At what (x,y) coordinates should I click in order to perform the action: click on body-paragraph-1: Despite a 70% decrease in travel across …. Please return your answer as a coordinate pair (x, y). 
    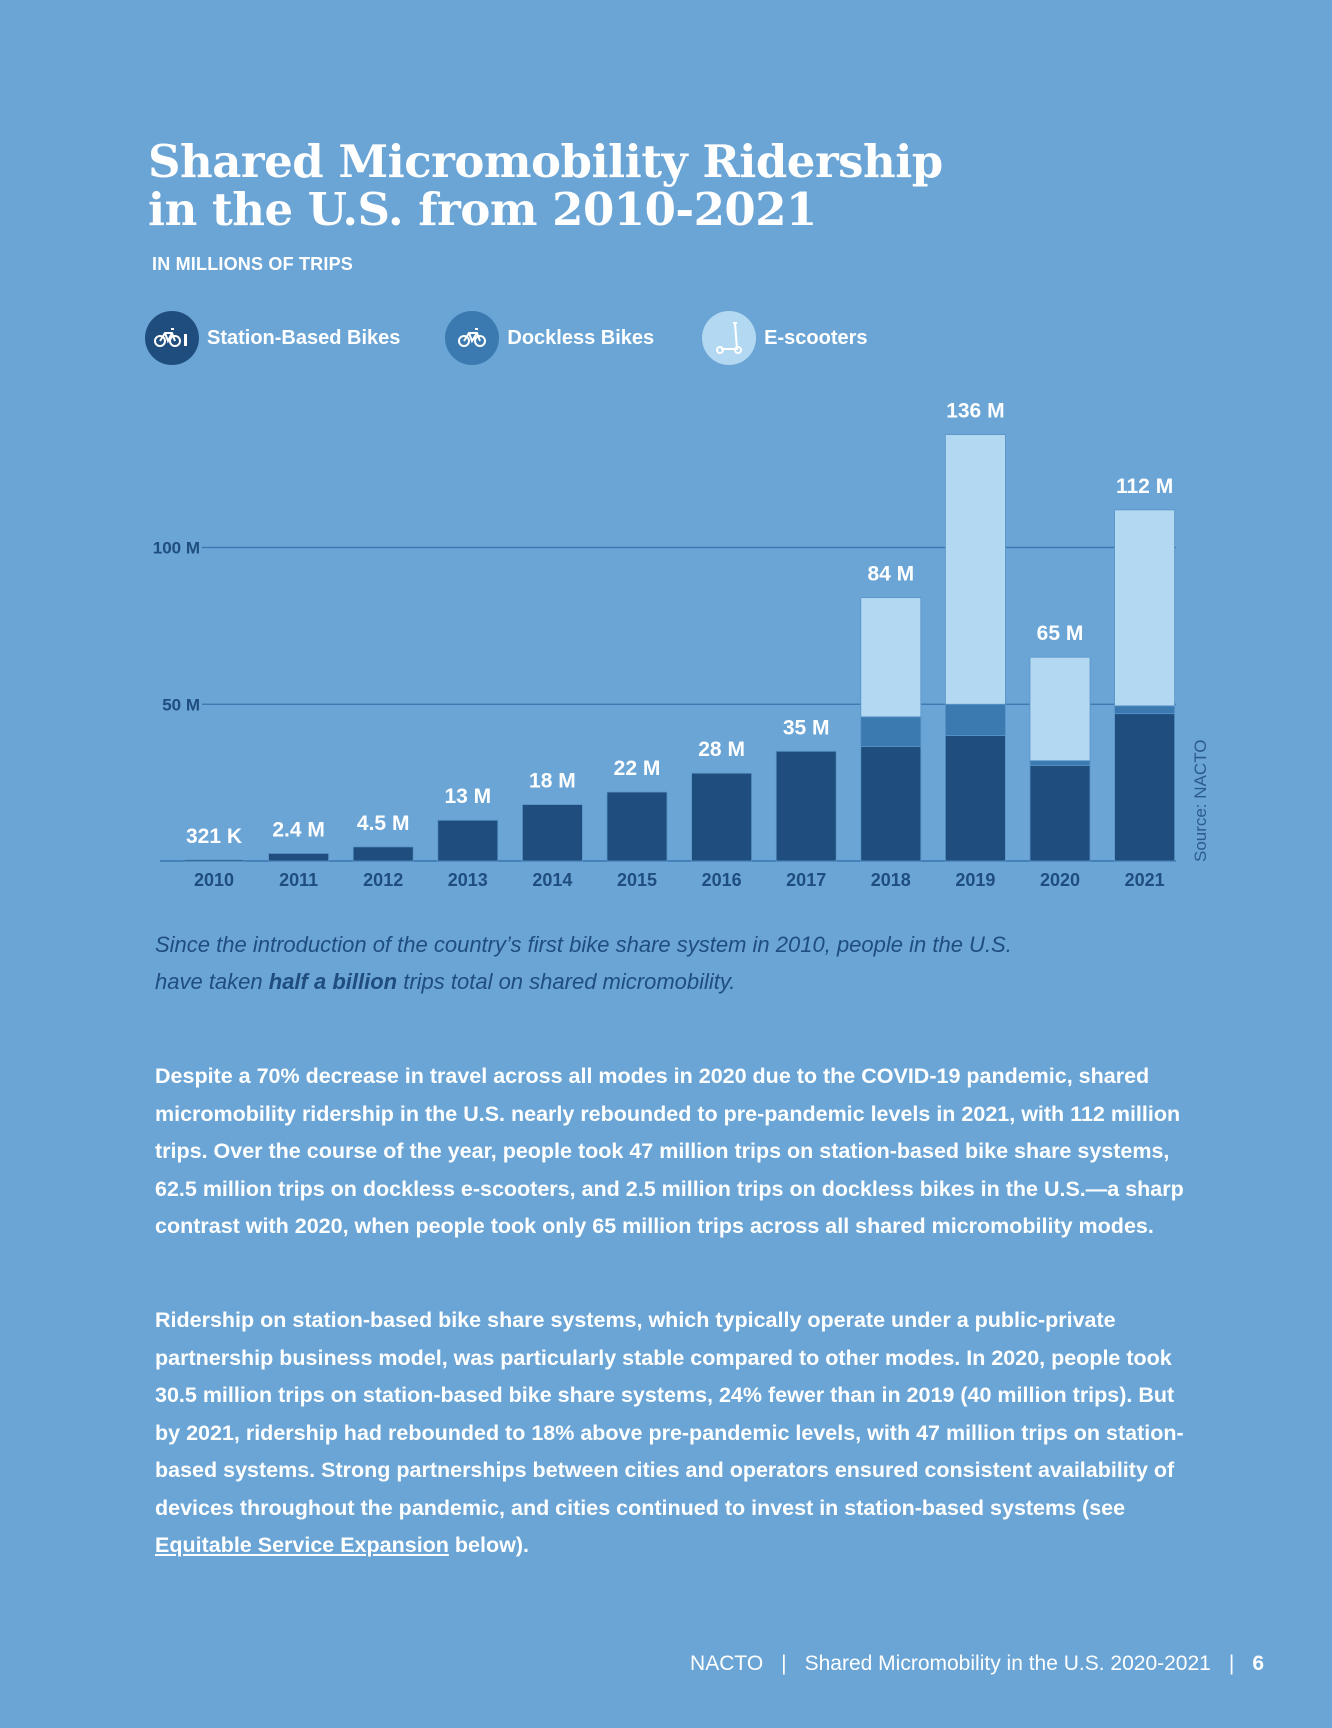
    Looking at the image, I should click on (680, 1152).